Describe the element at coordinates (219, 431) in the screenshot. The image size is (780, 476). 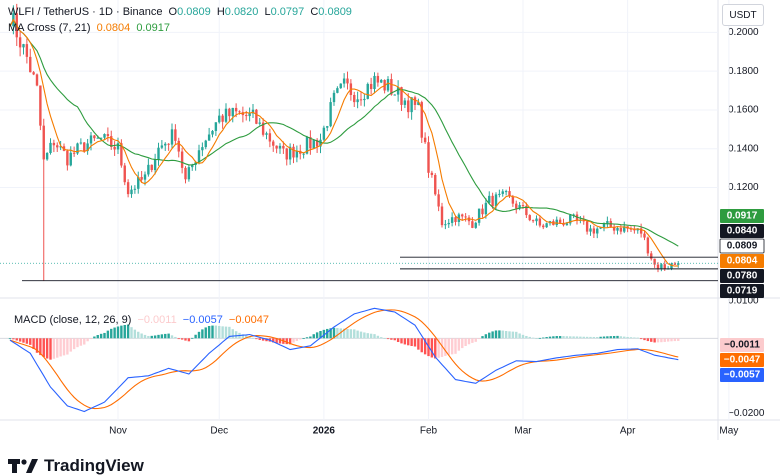
I see `time-tick-label: Dec` at that location.